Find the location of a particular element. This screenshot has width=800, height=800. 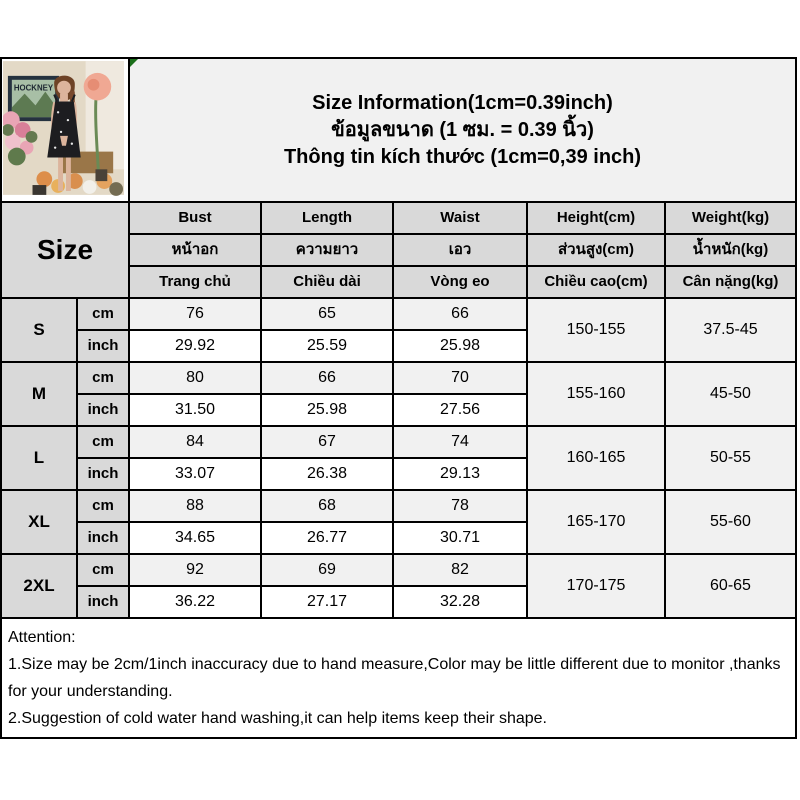

col-header-weight-vi: Cân nặng(kg) is located at coordinates (730, 282).